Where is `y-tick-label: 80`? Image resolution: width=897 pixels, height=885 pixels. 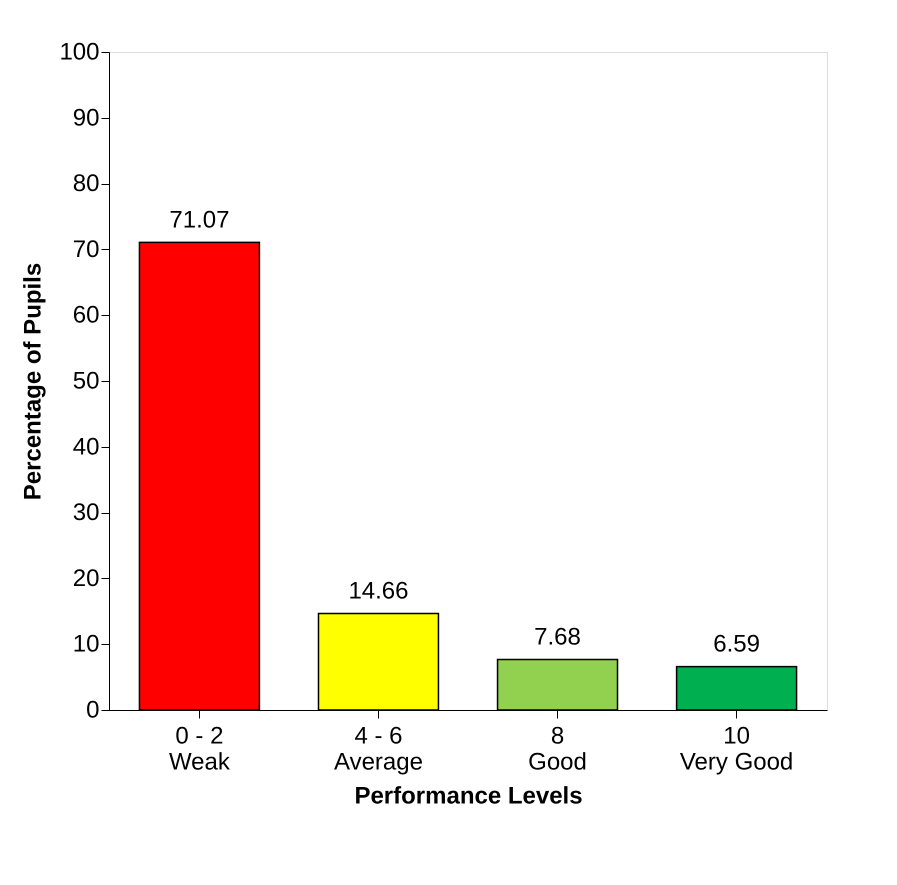 y-tick-label: 80 is located at coordinates (86, 184).